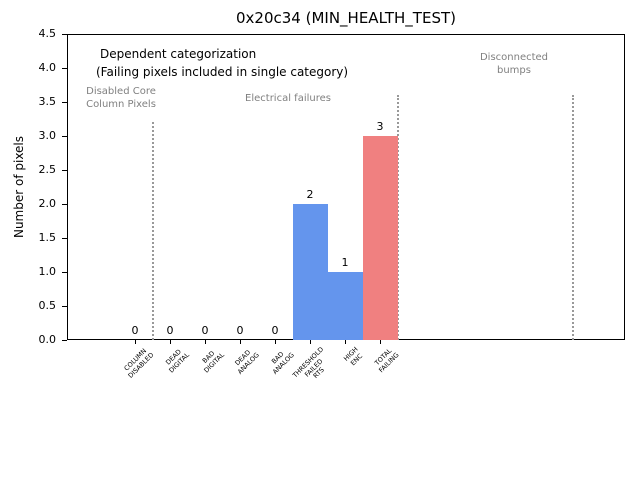 The width and height of the screenshot is (640, 480). What do you see at coordinates (345, 306) in the screenshot?
I see `bar-high-enc` at bounding box center [345, 306].